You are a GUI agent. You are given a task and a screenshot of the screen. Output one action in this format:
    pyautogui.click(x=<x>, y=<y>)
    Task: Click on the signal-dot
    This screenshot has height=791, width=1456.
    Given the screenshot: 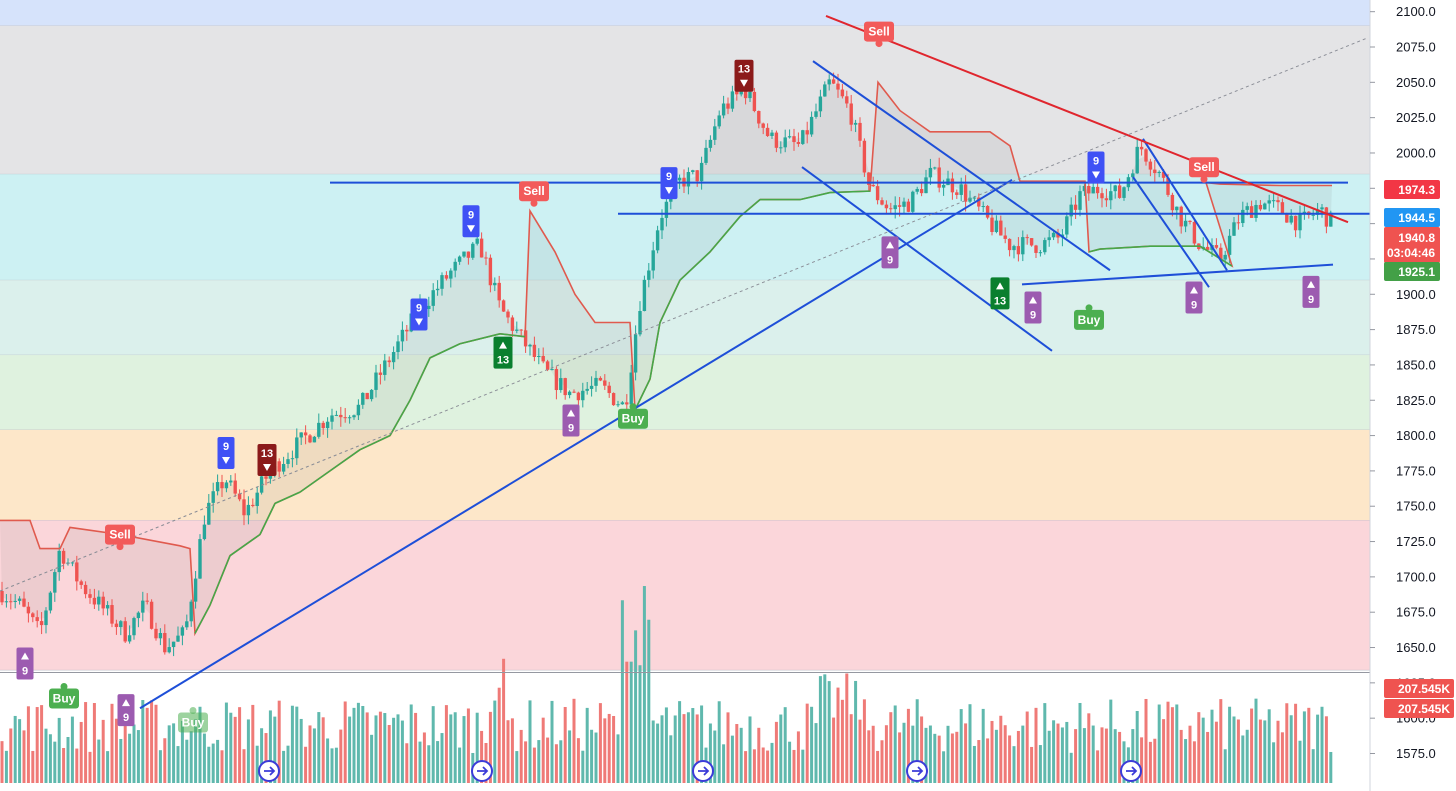 What is the action you would take?
    pyautogui.click(x=633, y=407)
    